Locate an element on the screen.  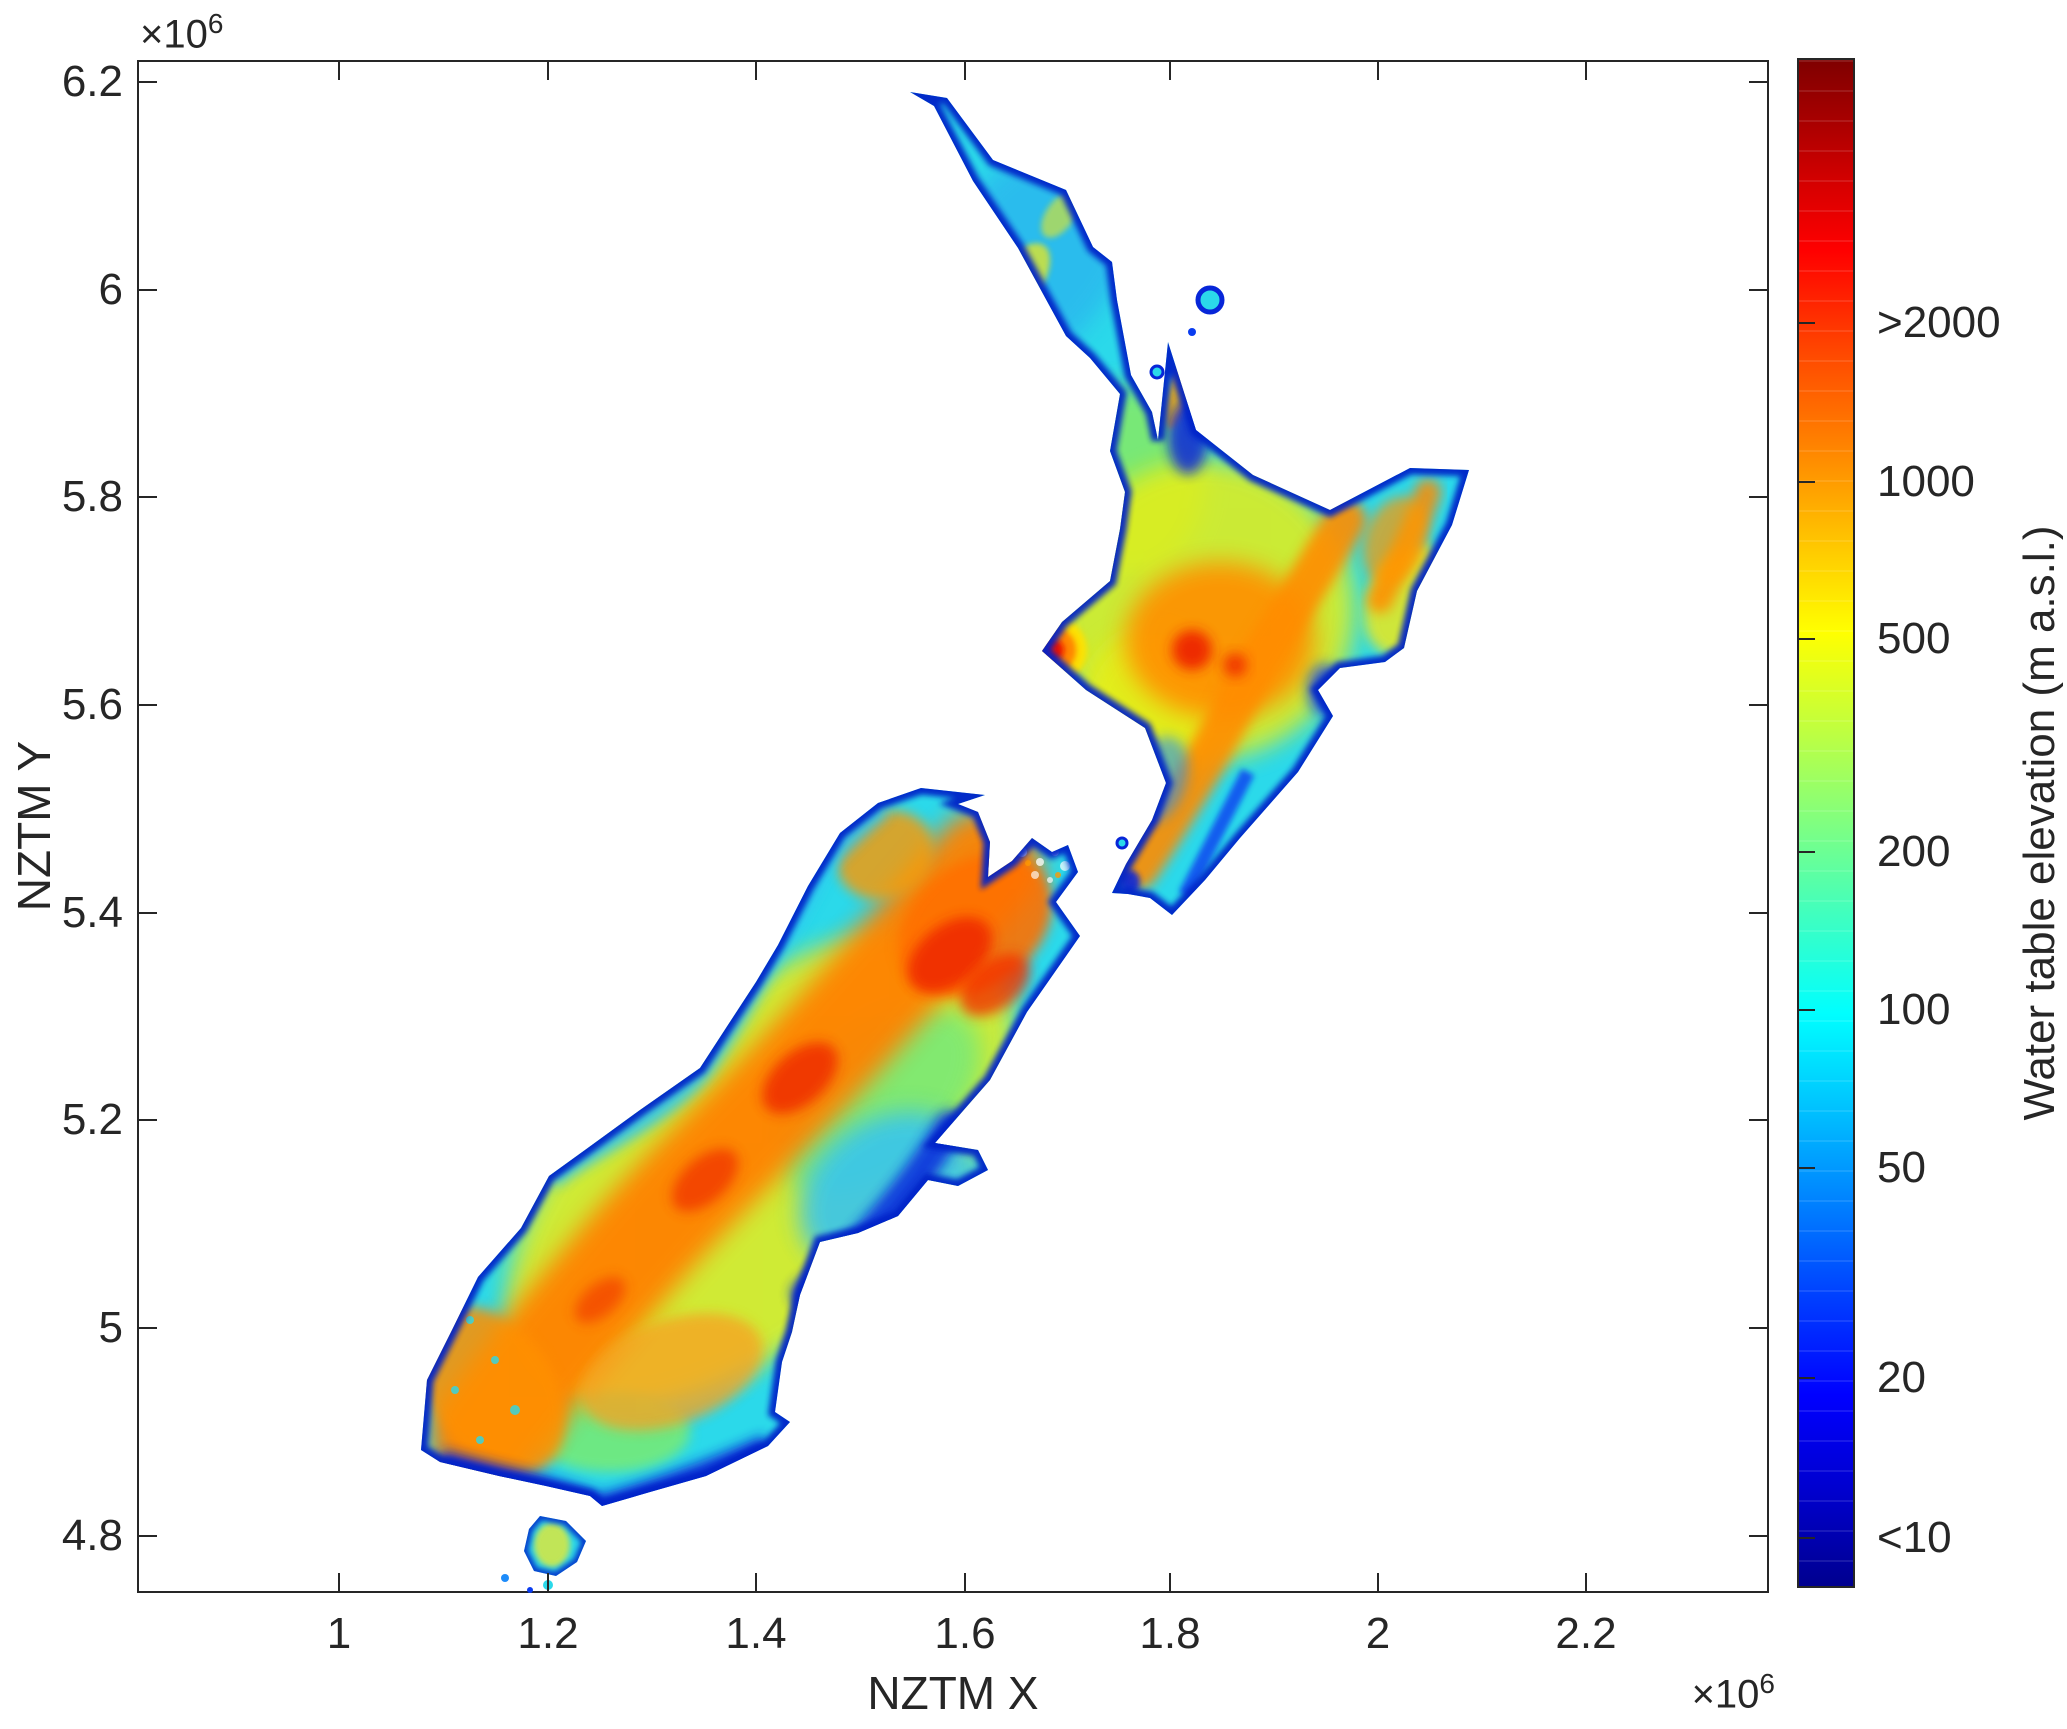
colorbar-tick-label: 500 is located at coordinates (1914, 638).